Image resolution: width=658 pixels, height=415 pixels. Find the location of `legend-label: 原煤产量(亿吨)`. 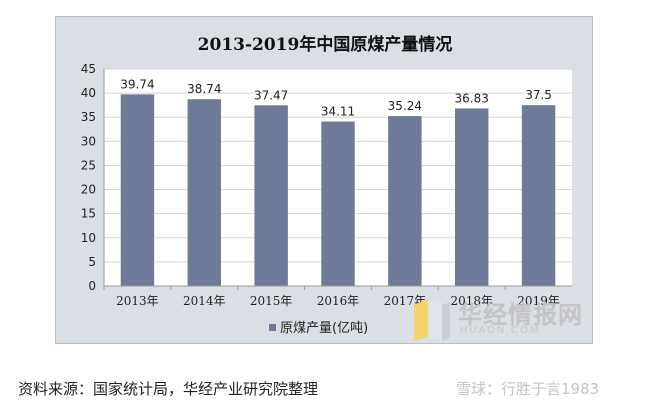

legend-label: 原煤产量(亿吨) is located at coordinates (324, 328).